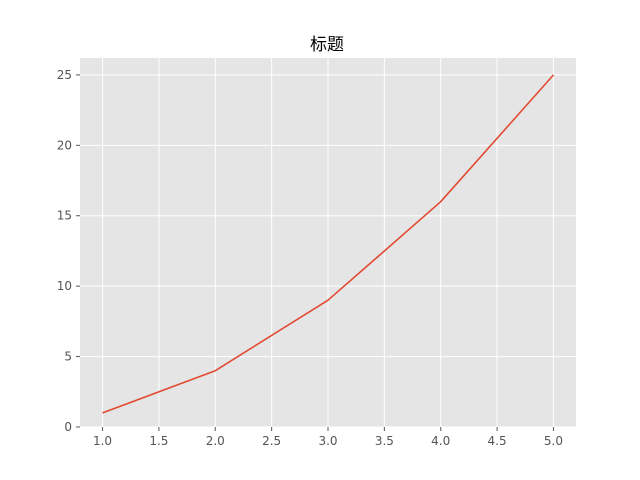  Describe the element at coordinates (68, 357) in the screenshot. I see `y-tick-label: 5` at that location.